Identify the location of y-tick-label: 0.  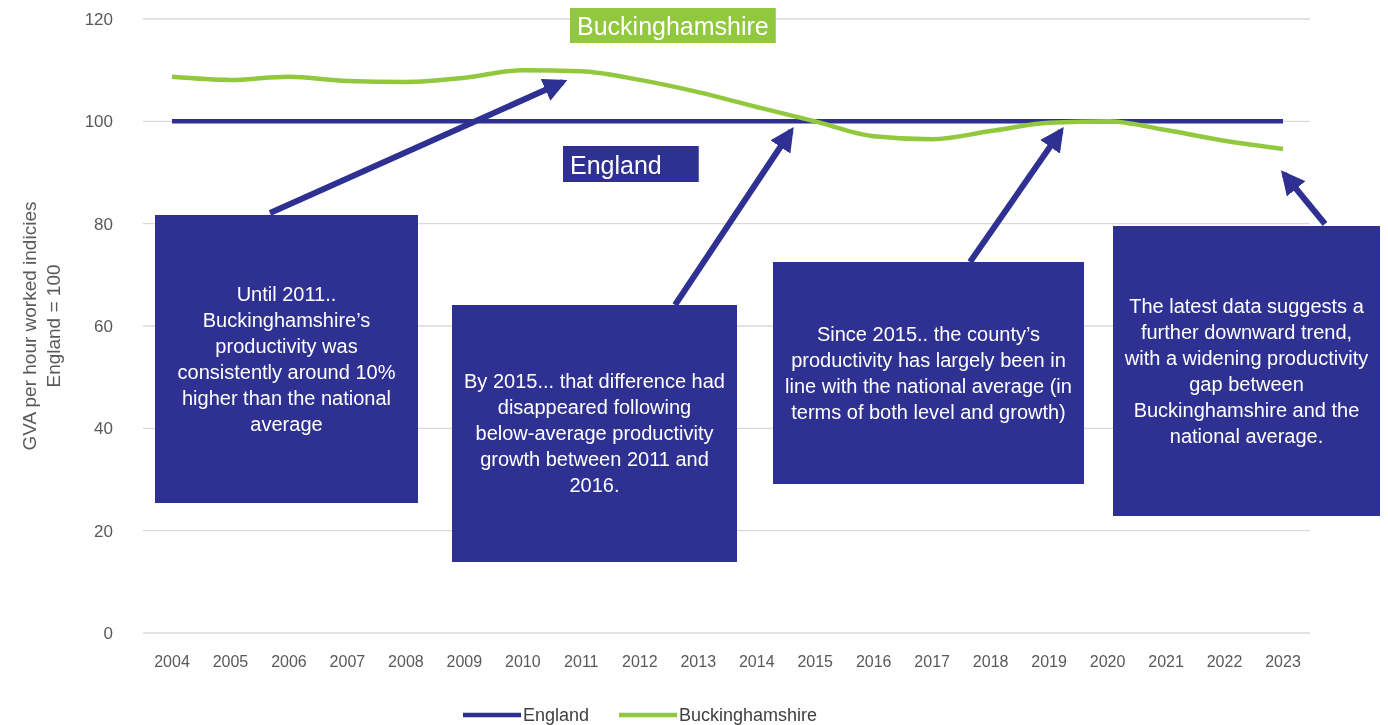
(108, 633).